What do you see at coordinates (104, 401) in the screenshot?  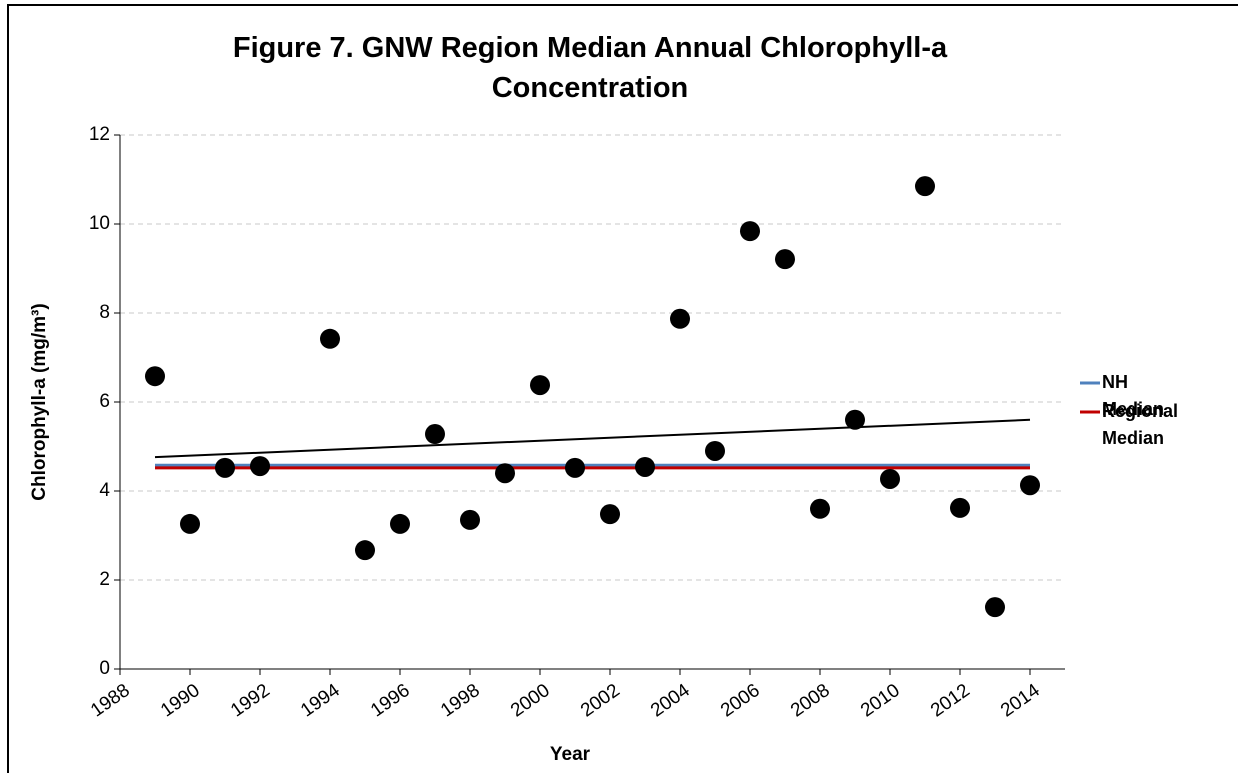 I see `y-tick-label: 6` at bounding box center [104, 401].